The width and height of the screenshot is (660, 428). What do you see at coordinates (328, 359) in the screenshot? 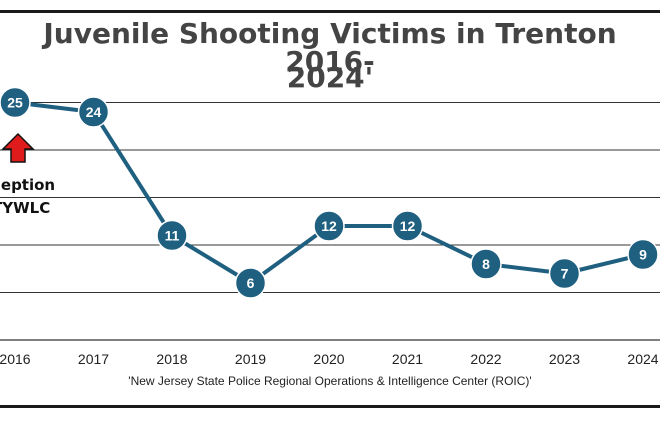
I see `x-tick-label: 2020` at bounding box center [328, 359].